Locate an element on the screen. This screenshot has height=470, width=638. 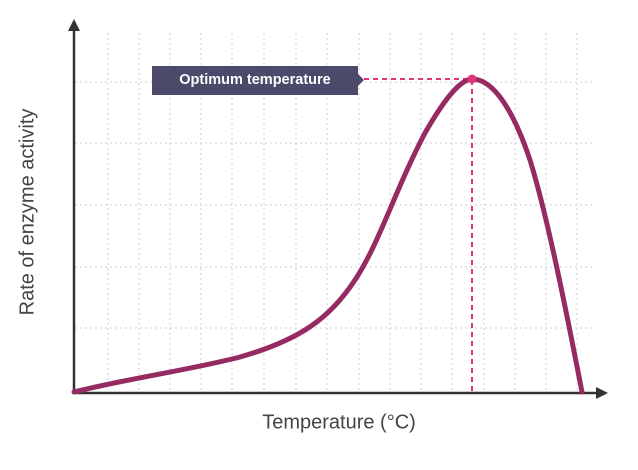
x-axis-arrow-icon is located at coordinates (602, 393).